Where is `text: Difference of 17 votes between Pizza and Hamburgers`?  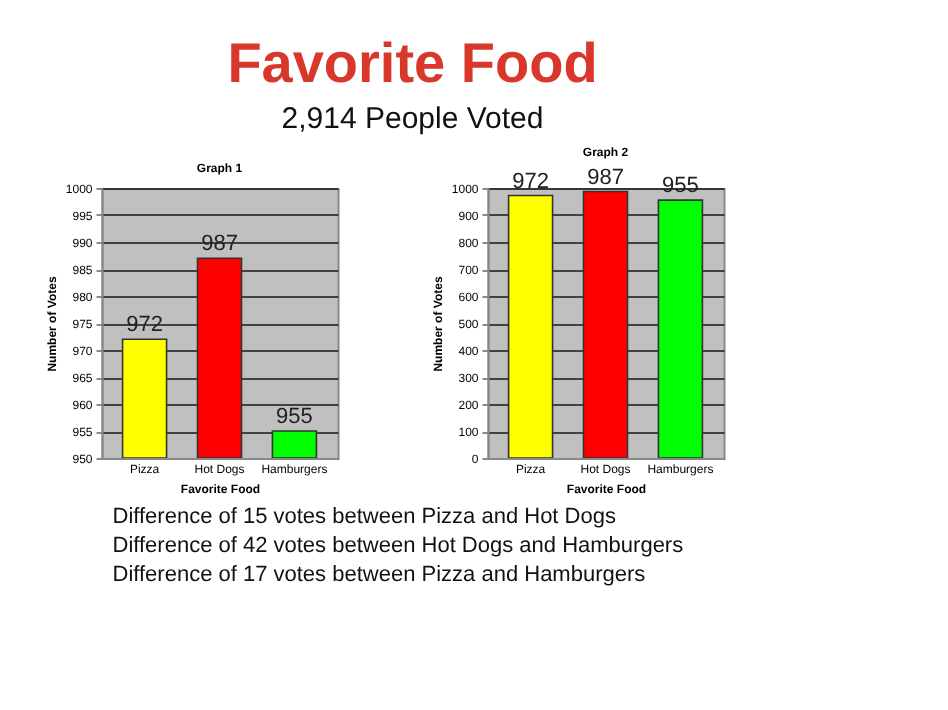 text: Difference of 17 votes between Pizza and Hamburgers is located at coordinates (379, 575).